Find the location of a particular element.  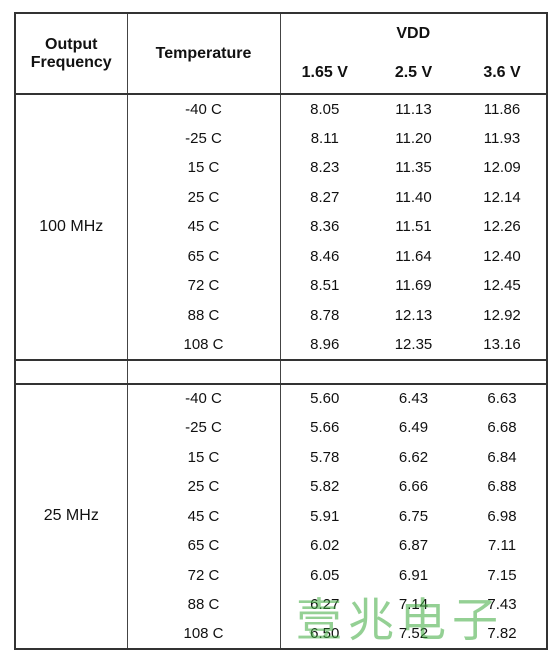

value-cell: 11.13 is located at coordinates (413, 109).